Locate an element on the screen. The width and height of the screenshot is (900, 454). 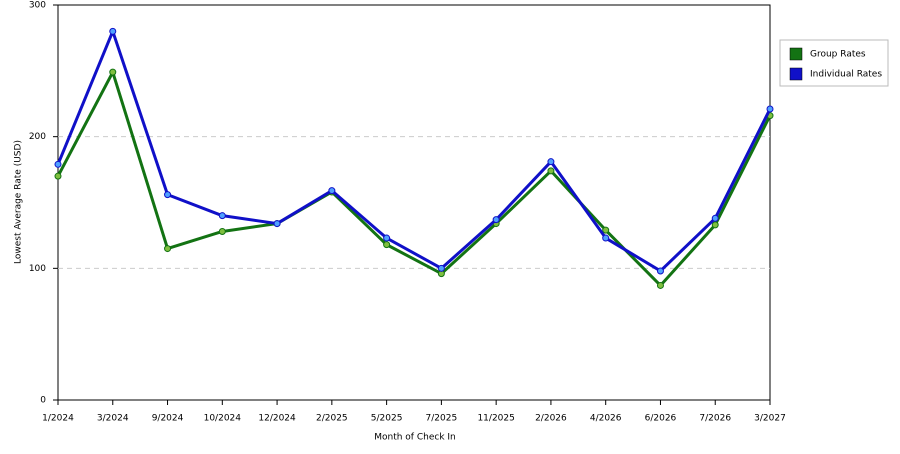
x-tick-label: 7/2026 is located at coordinates (715, 419).